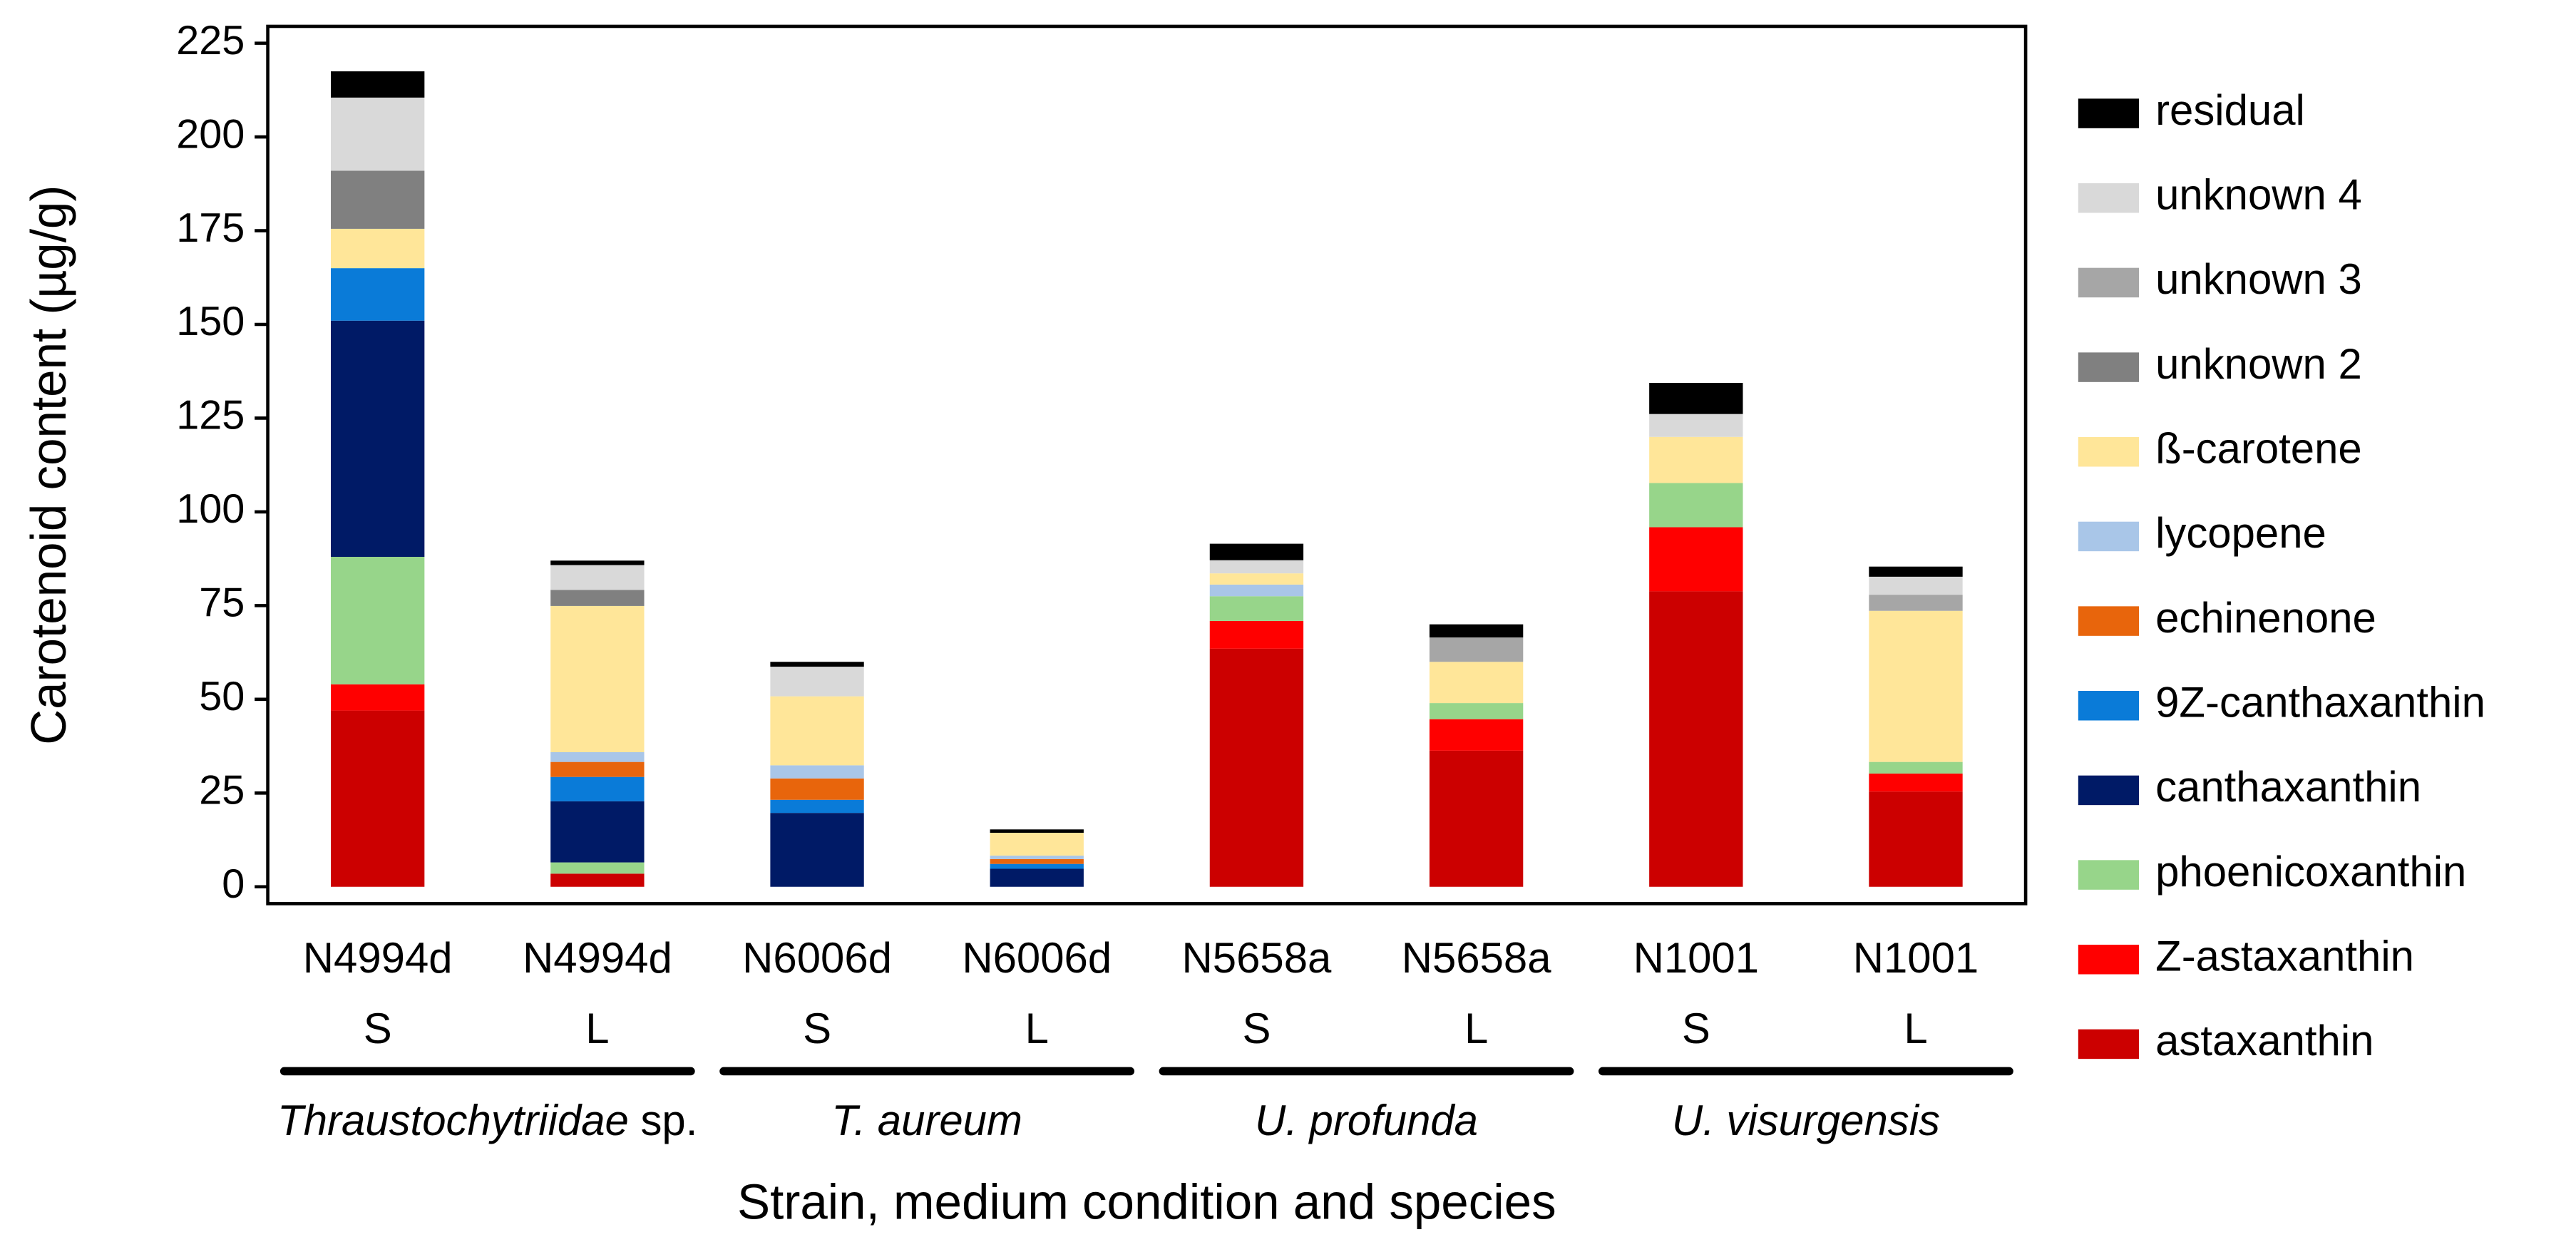 The height and width of the screenshot is (1252, 2576). What do you see at coordinates (2264, 1040) in the screenshot?
I see `legend-label: astaxanthin` at bounding box center [2264, 1040].